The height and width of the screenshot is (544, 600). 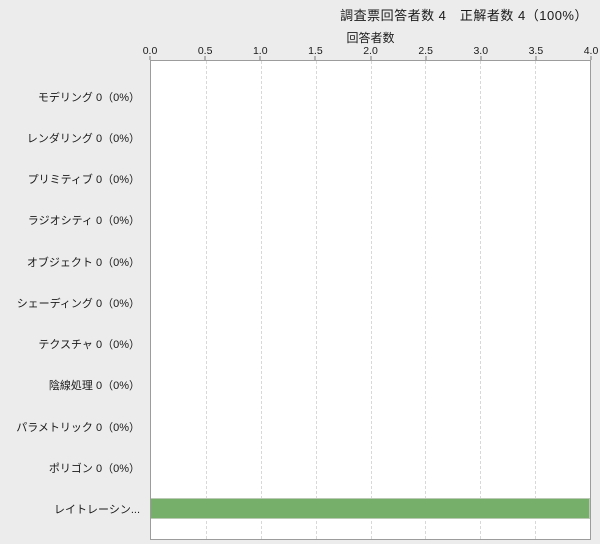 What do you see at coordinates (78, 303) in the screenshot?
I see `category-label: シェーディング 0（0%）` at bounding box center [78, 303].